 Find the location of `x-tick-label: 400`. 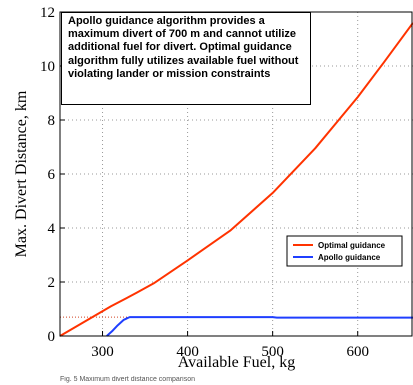

x-tick-label: 400 is located at coordinates (187, 352).